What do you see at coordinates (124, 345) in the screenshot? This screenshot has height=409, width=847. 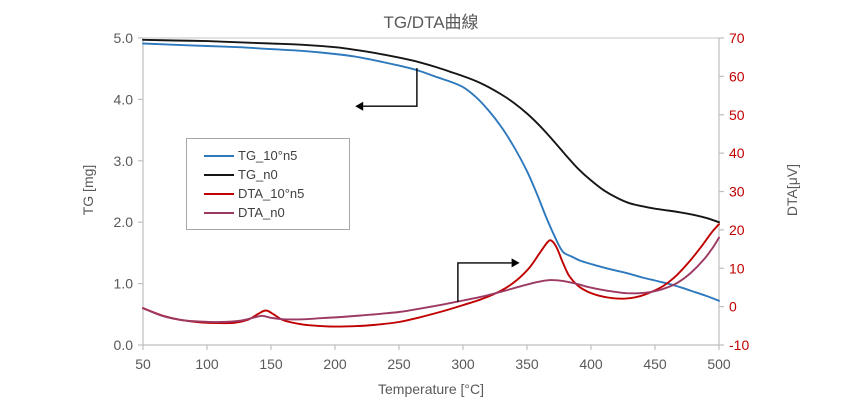 I see `left-tick-label: 0.0` at bounding box center [124, 345].